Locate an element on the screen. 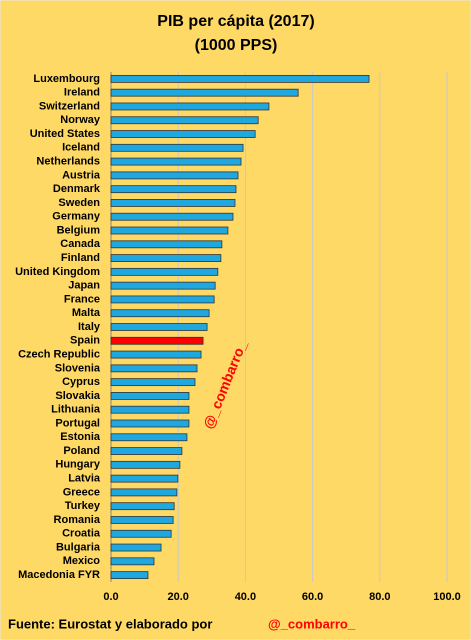 The height and width of the screenshot is (640, 471). y-tick-label: Cyprus is located at coordinates (81, 382).